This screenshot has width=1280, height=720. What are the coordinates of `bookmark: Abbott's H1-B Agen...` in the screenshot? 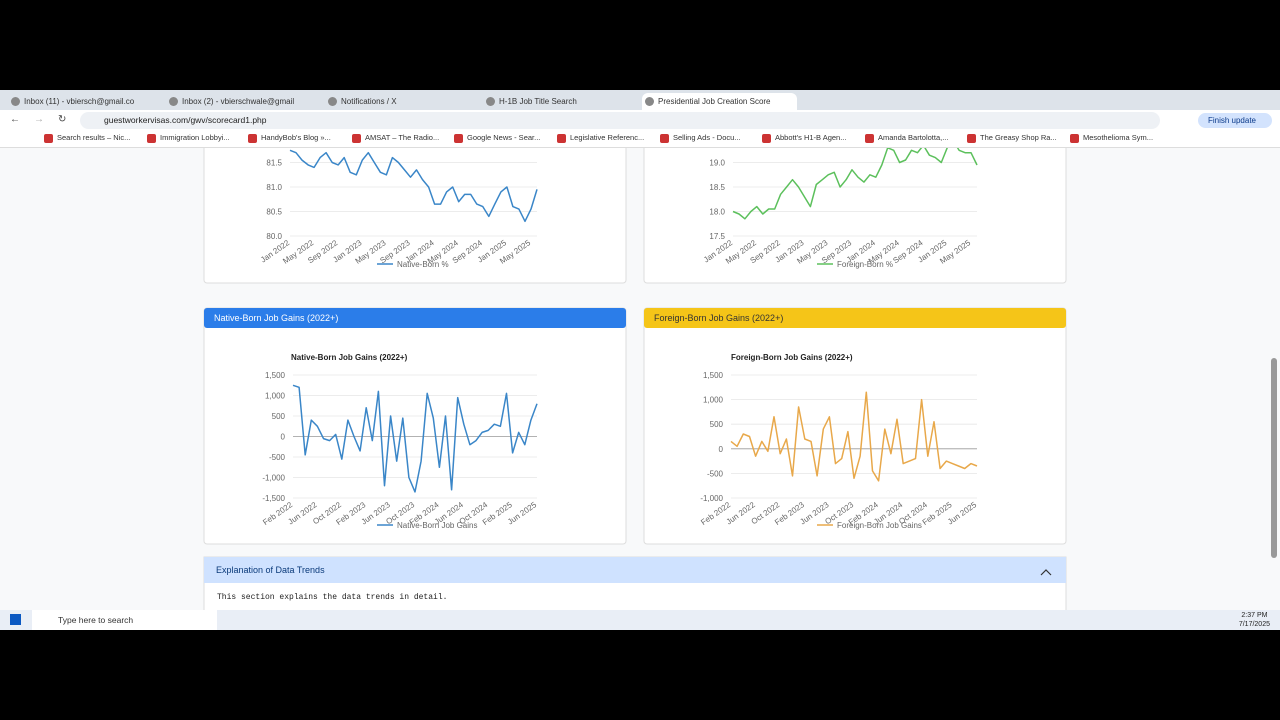 It's located at (804, 138).